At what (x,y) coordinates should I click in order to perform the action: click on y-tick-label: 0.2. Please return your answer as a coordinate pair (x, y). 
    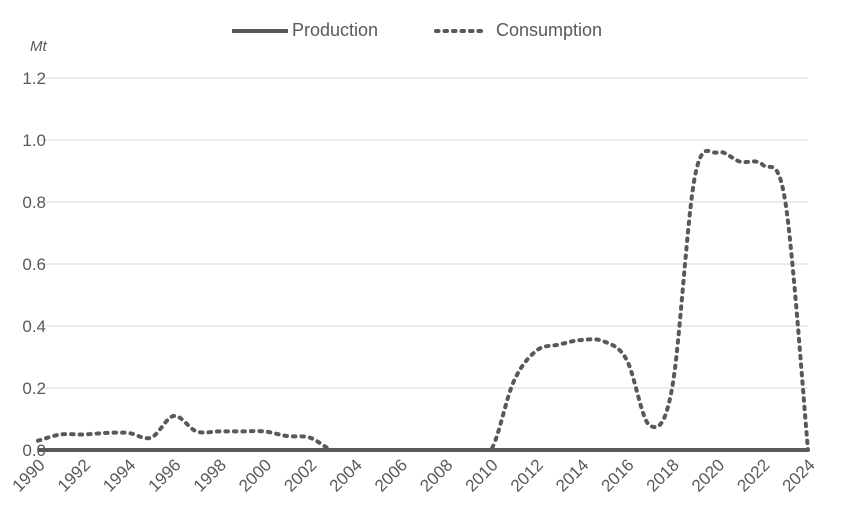
    Looking at the image, I should click on (34, 388).